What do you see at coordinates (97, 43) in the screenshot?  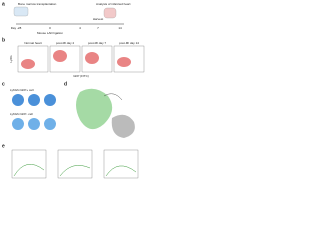 I see `column-title: post-MI day 7` at bounding box center [97, 43].